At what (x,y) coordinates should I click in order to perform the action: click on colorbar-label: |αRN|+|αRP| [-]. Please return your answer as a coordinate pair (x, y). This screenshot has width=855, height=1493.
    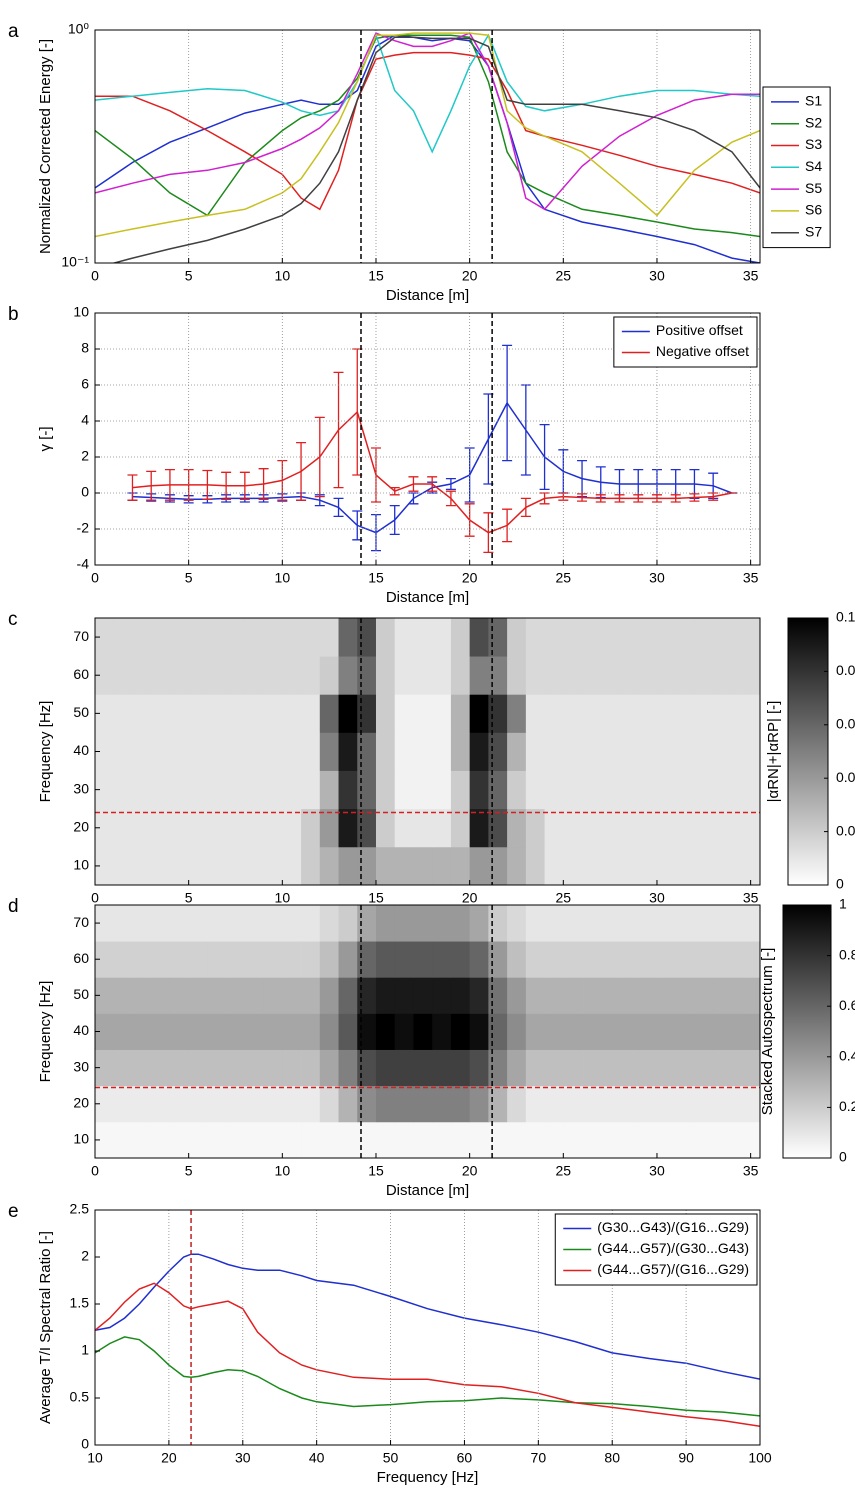
    Looking at the image, I should click on (773, 752).